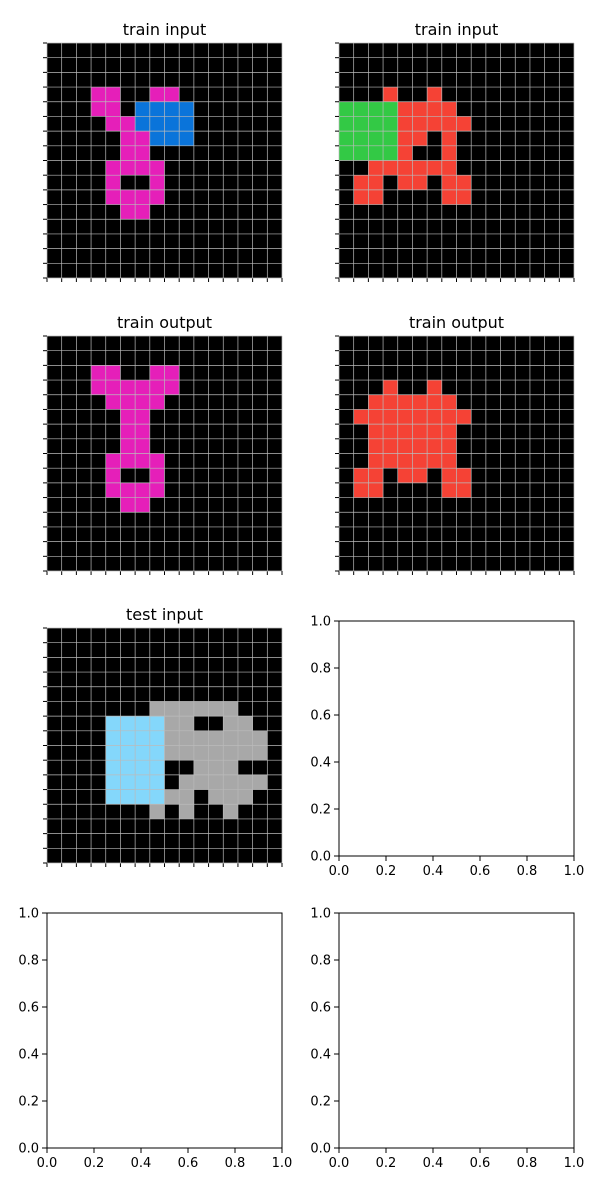 The image size is (600, 1200). I want to click on y-tick-label: 0.6, so click(320, 716).